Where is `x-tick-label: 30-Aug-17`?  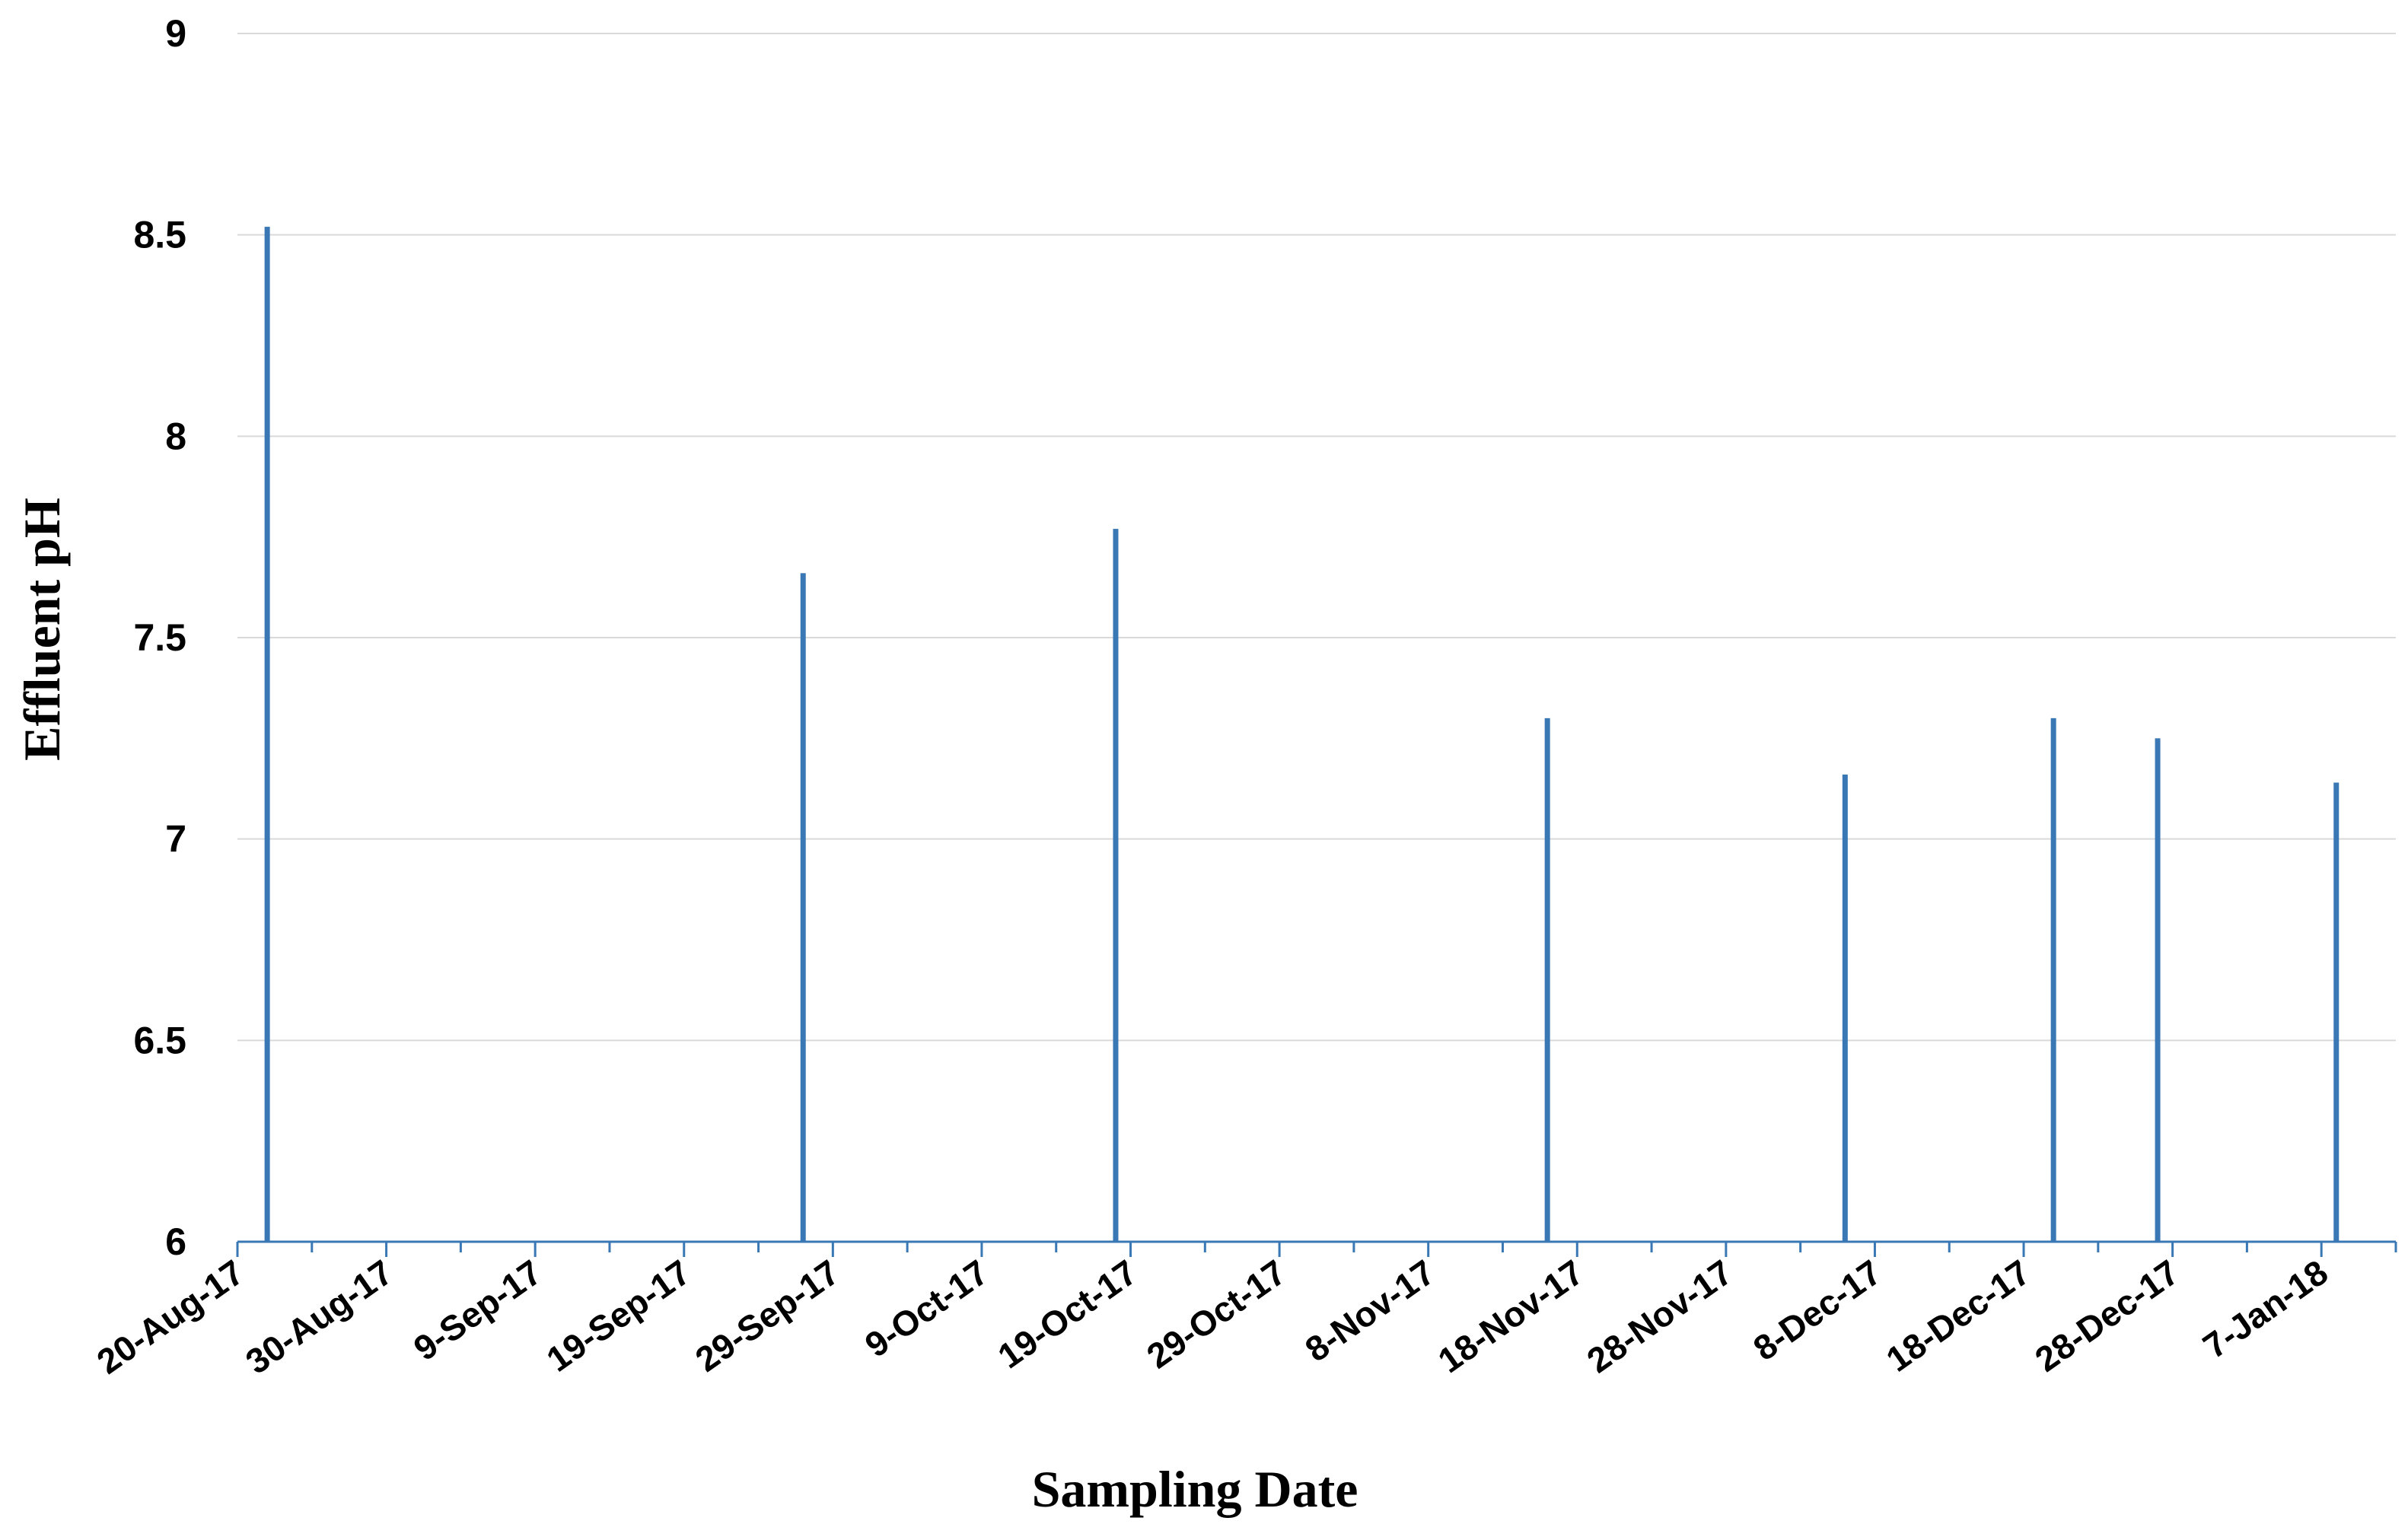
x-tick-label: 30-Aug-17 is located at coordinates (319, 1317).